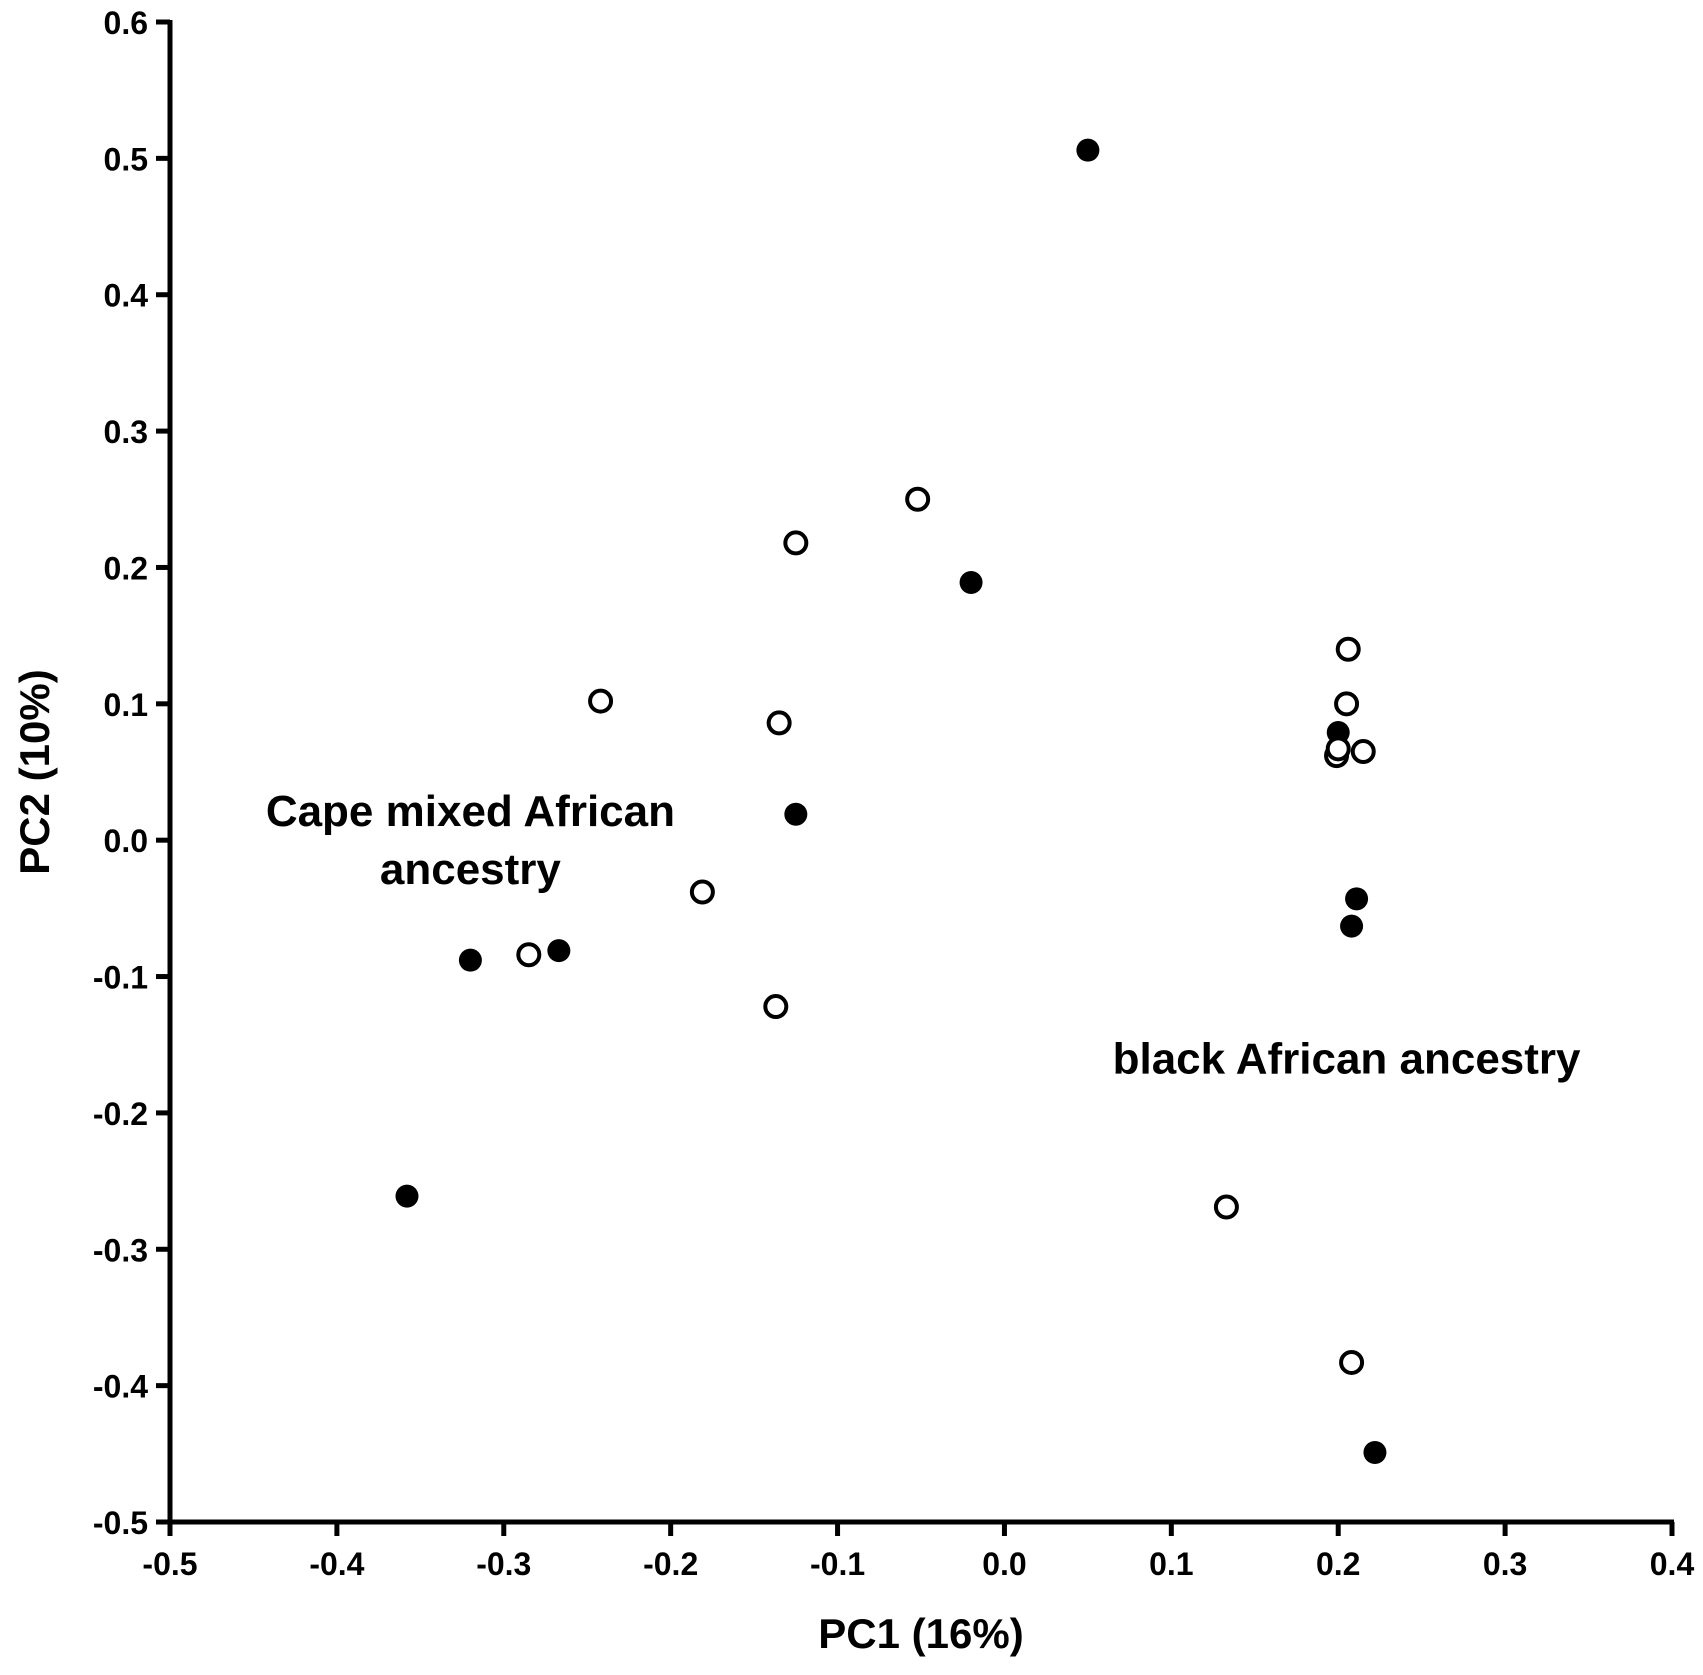 Image resolution: width=1703 pixels, height=1675 pixels. I want to click on x-tick-label: 0.0, so click(1004, 1564).